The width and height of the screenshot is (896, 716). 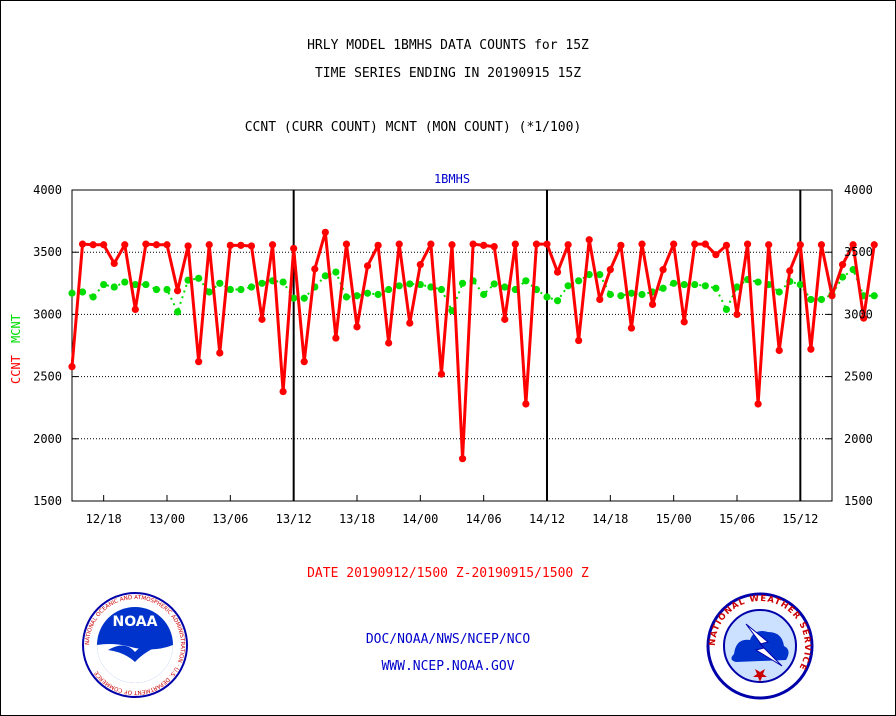 I want to click on xtick-label: 15/00, so click(x=674, y=519).